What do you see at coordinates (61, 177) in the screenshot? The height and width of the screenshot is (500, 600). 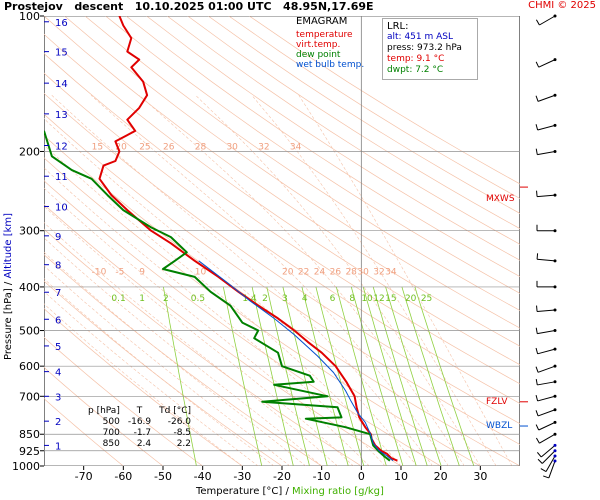 I see `altitude-tick-label: 11` at bounding box center [61, 177].